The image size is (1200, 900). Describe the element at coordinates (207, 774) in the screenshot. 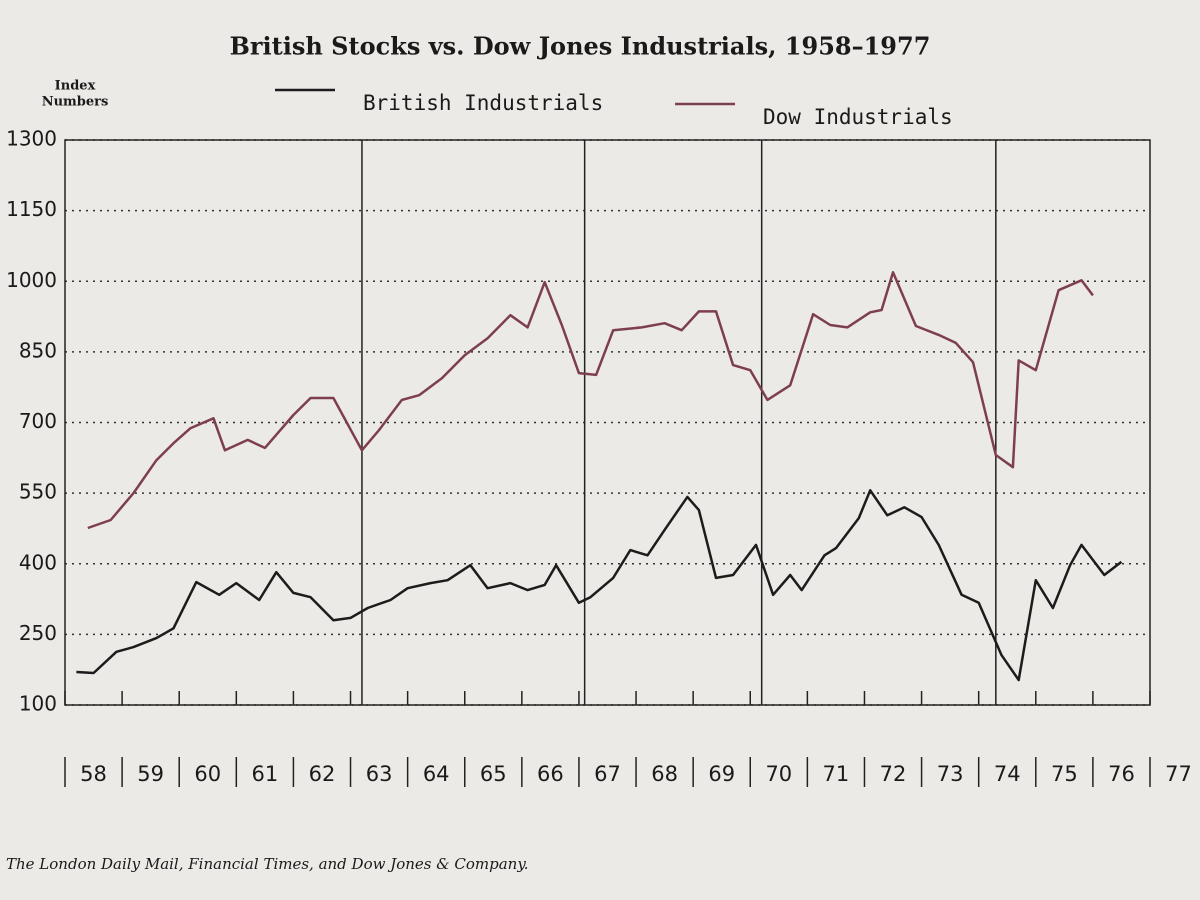

I see `x-tick-label: 60` at that location.